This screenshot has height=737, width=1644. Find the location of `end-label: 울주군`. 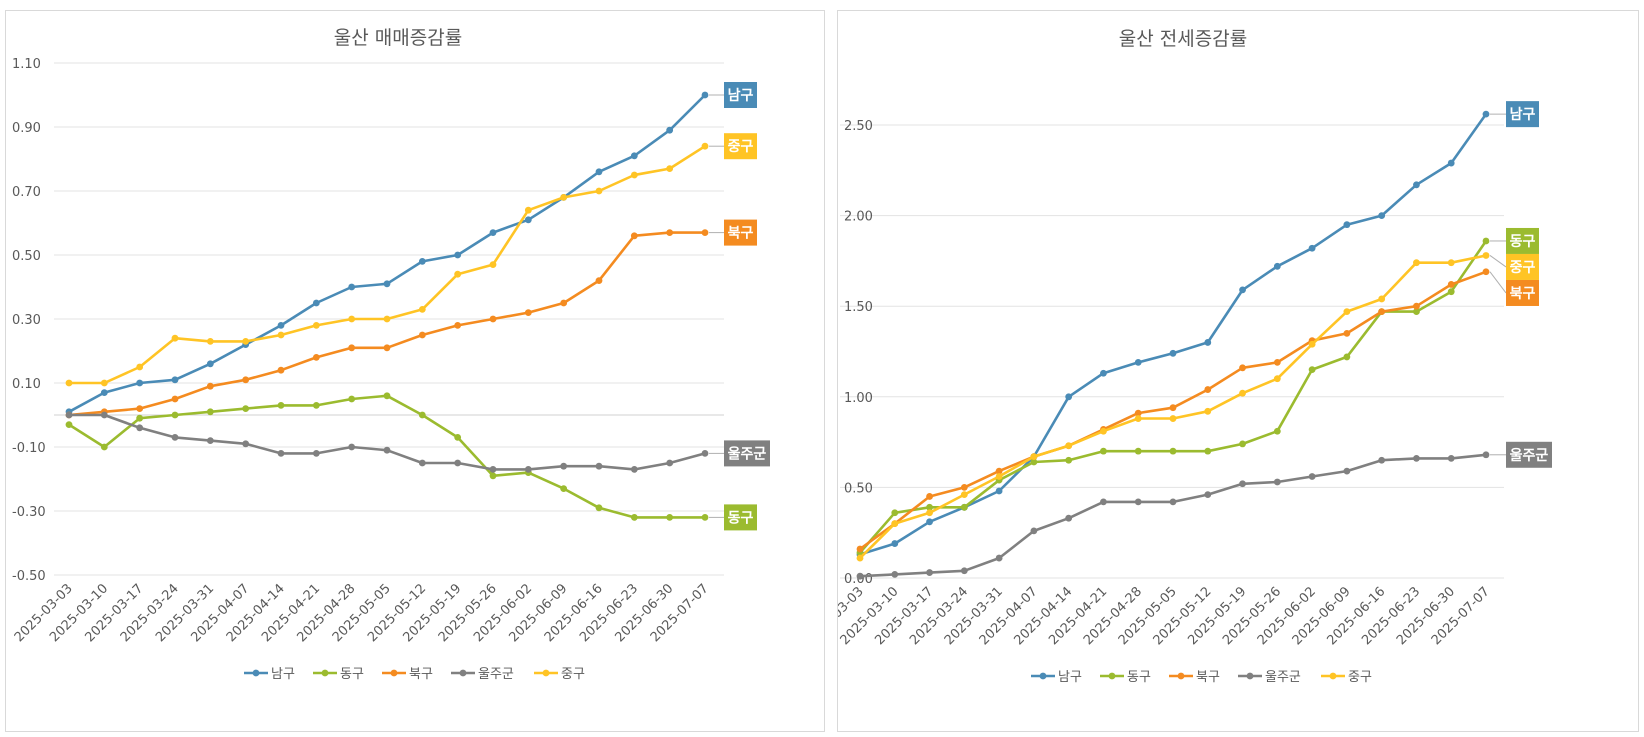

end-label: 울주군 is located at coordinates (739, 453).